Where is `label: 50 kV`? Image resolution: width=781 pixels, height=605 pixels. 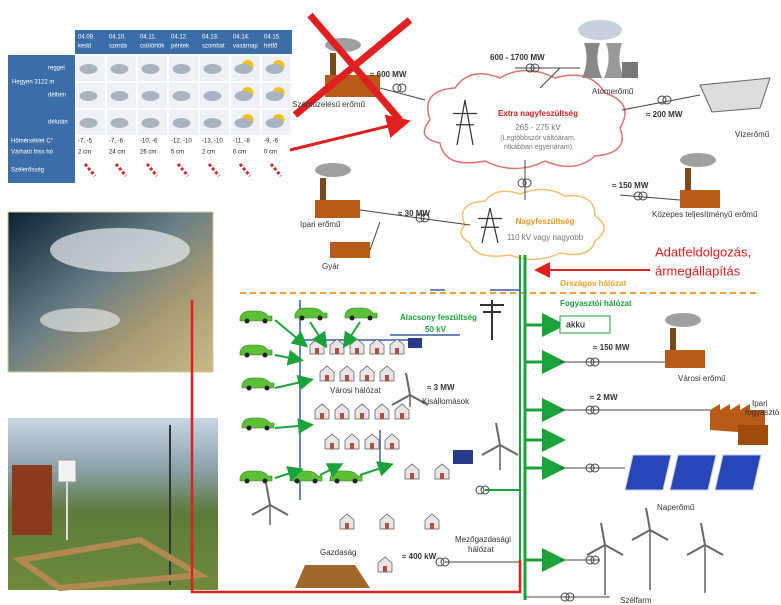 label: 50 kV is located at coordinates (436, 329).